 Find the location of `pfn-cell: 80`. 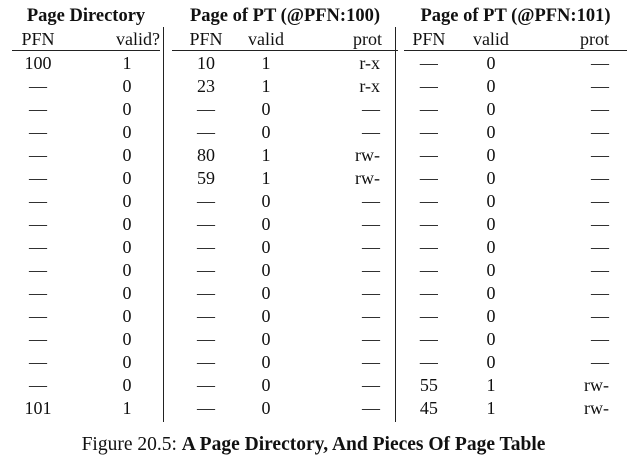

pfn-cell: 80 is located at coordinates (206, 155).